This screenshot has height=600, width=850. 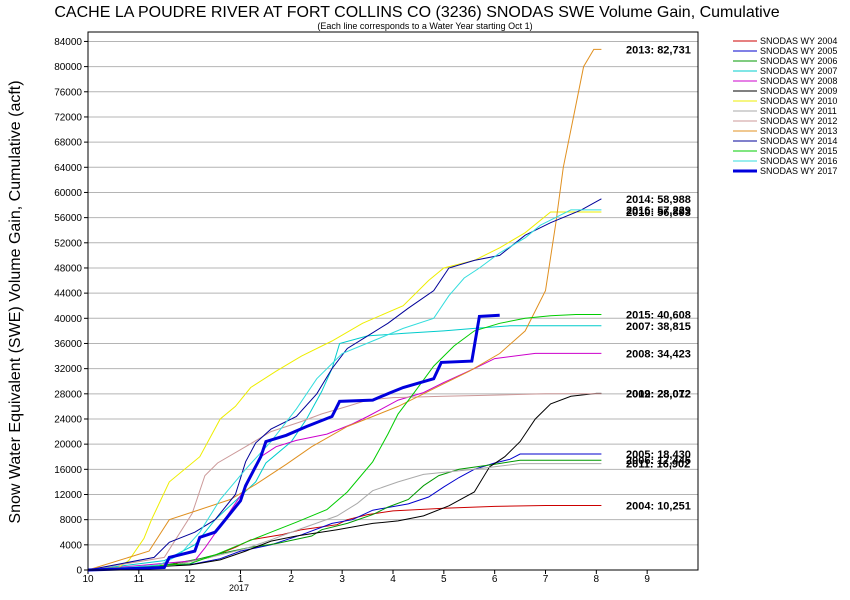 I want to click on y-tick-label: 68000, so click(x=68, y=143).